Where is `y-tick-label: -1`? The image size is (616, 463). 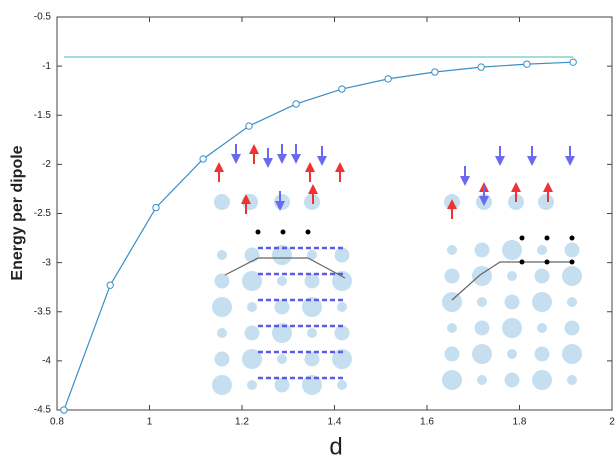
y-tick-label: -1 is located at coordinates (46, 66).